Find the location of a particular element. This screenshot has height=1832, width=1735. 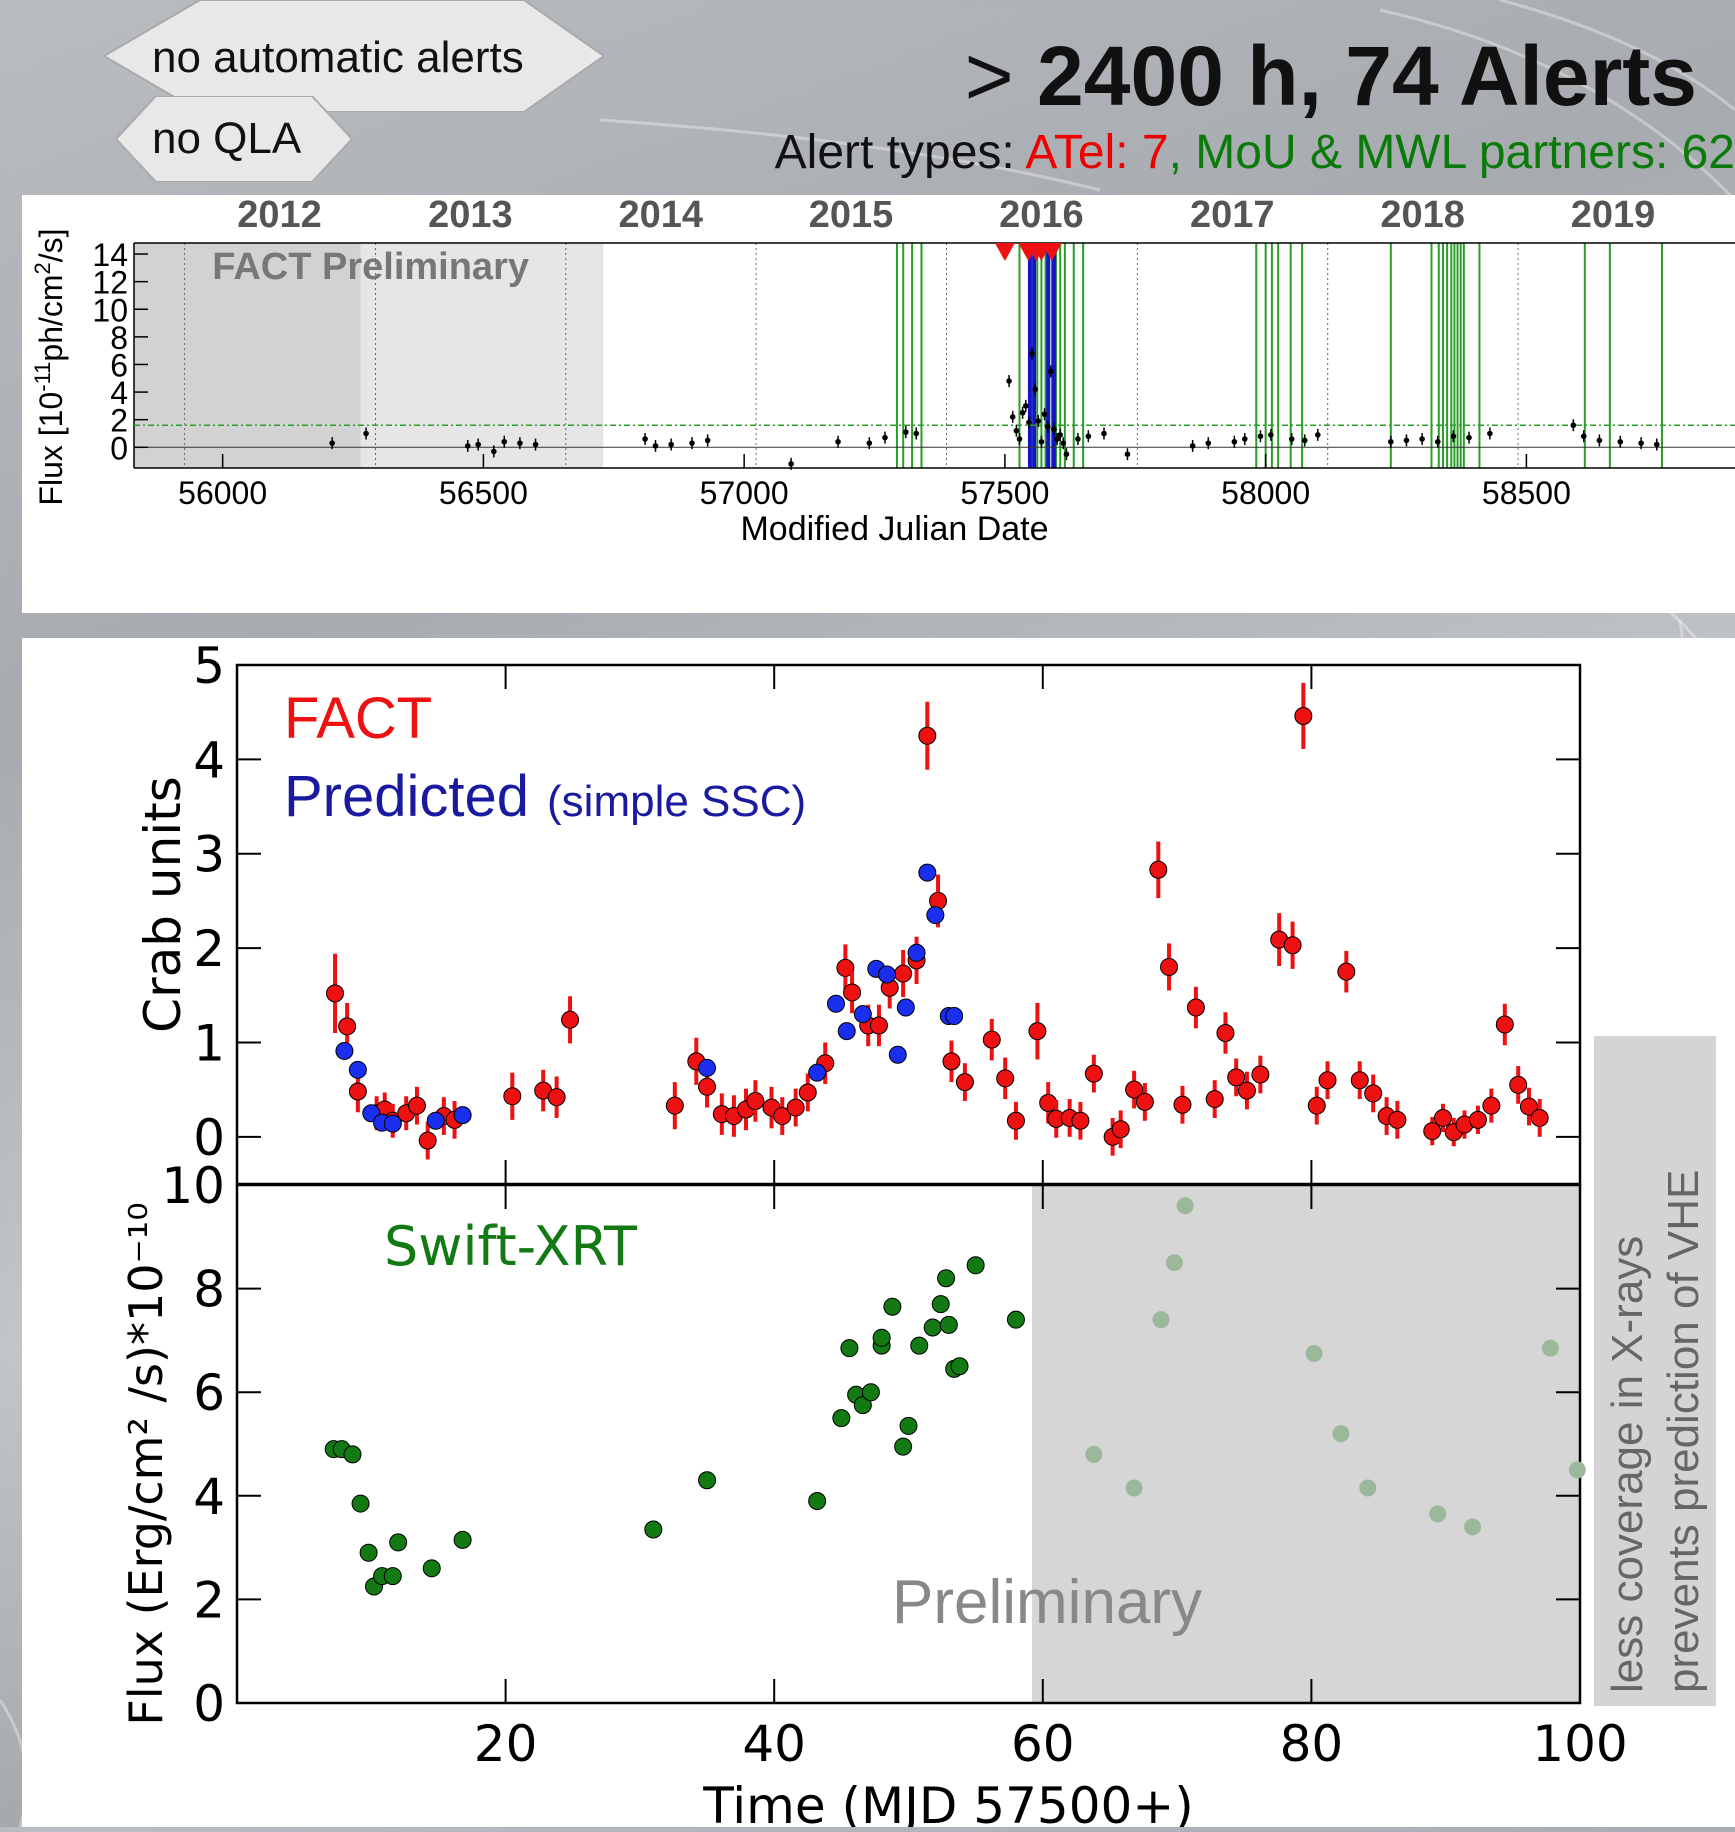

no-alerts-shading is located at coordinates (247, 355).